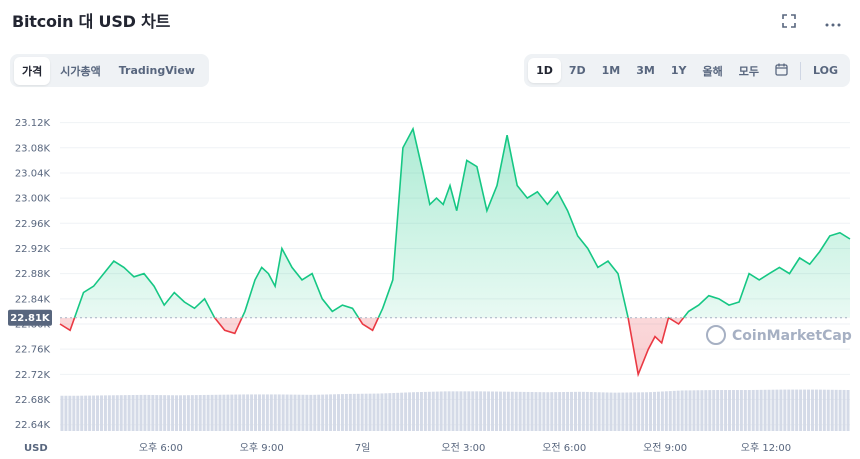 Image resolution: width=860 pixels, height=459 pixels. I want to click on ellipsis-icon, so click(833, 23).